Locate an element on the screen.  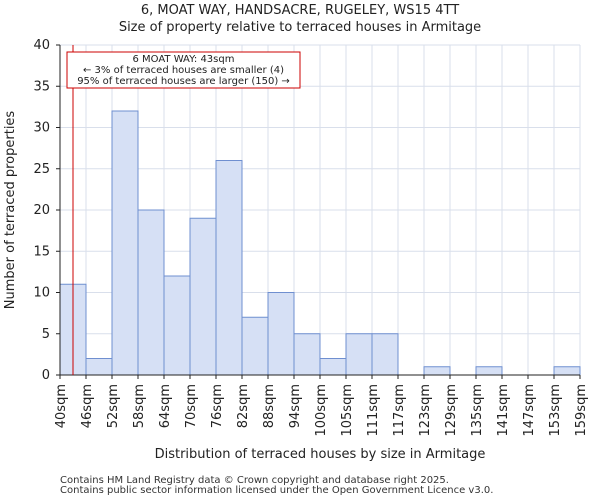
x-tick-label: 76sqm is located at coordinates (217, 406).